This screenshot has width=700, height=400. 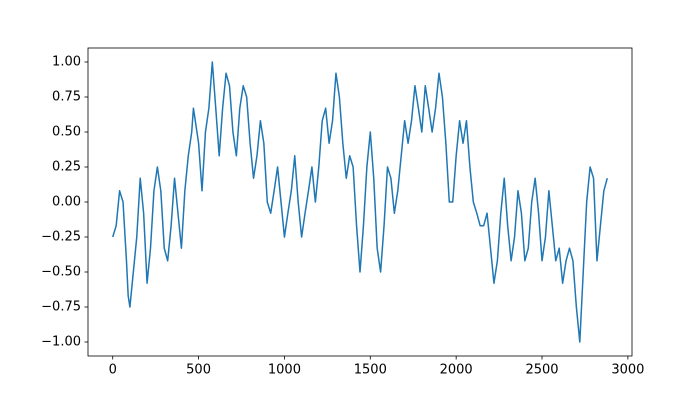 I want to click on y-tick-label: 1.00, so click(x=66, y=62).